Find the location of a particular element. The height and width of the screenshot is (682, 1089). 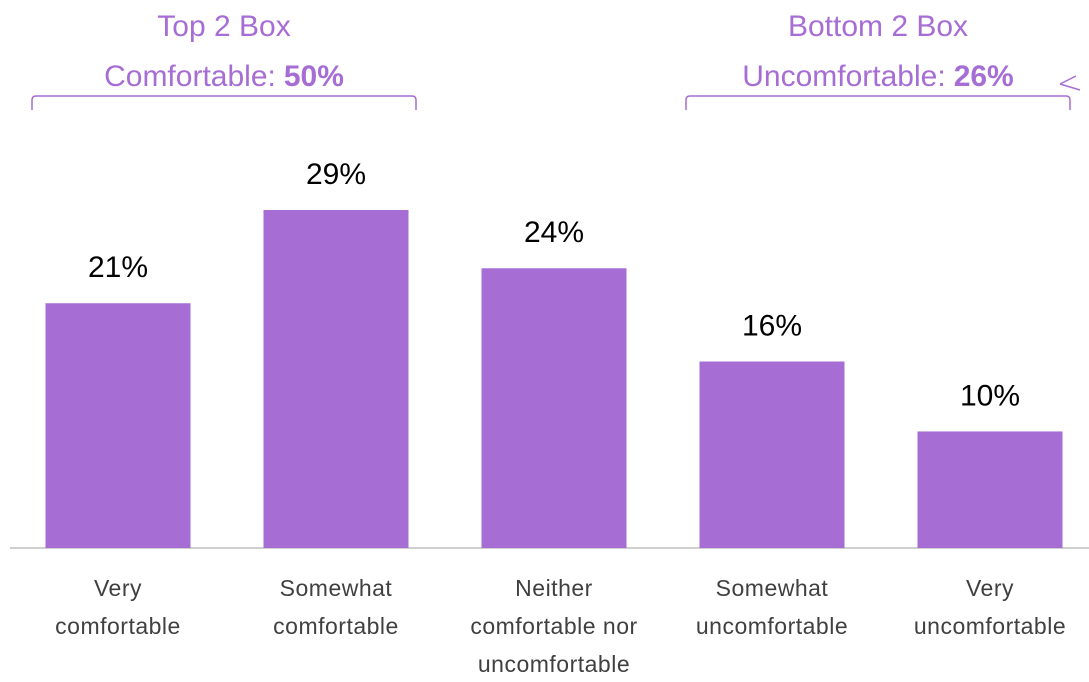

annotation-label: Comfortable: is located at coordinates (190, 76).